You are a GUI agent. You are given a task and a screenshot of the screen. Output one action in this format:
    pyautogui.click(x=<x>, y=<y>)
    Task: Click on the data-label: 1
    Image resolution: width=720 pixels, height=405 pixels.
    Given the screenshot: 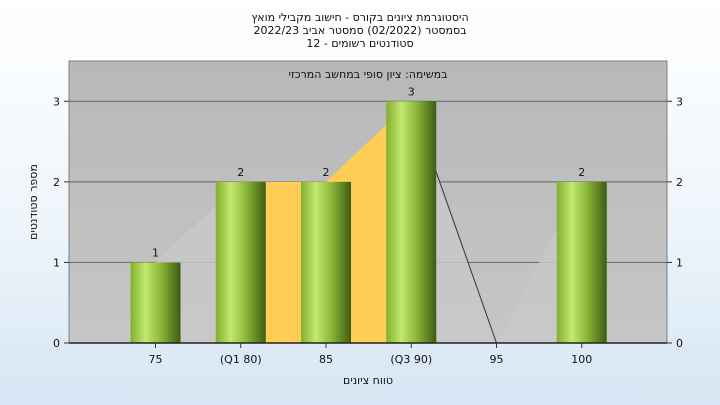 What is the action you would take?
    pyautogui.click(x=155, y=252)
    